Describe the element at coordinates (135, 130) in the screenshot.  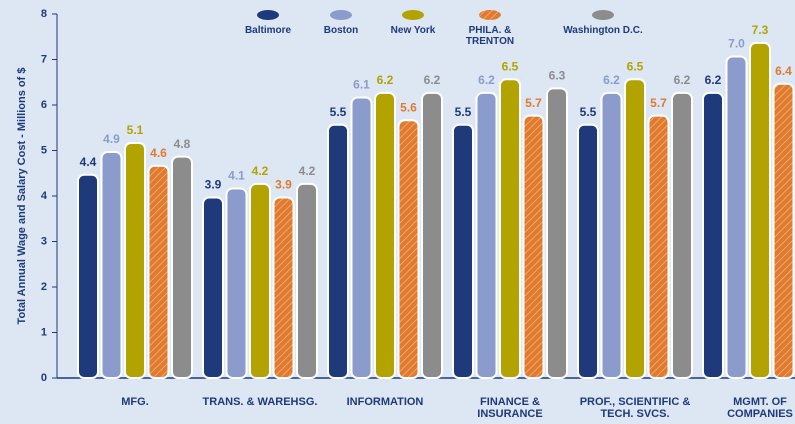
I see `value-label: 5.1` at that location.